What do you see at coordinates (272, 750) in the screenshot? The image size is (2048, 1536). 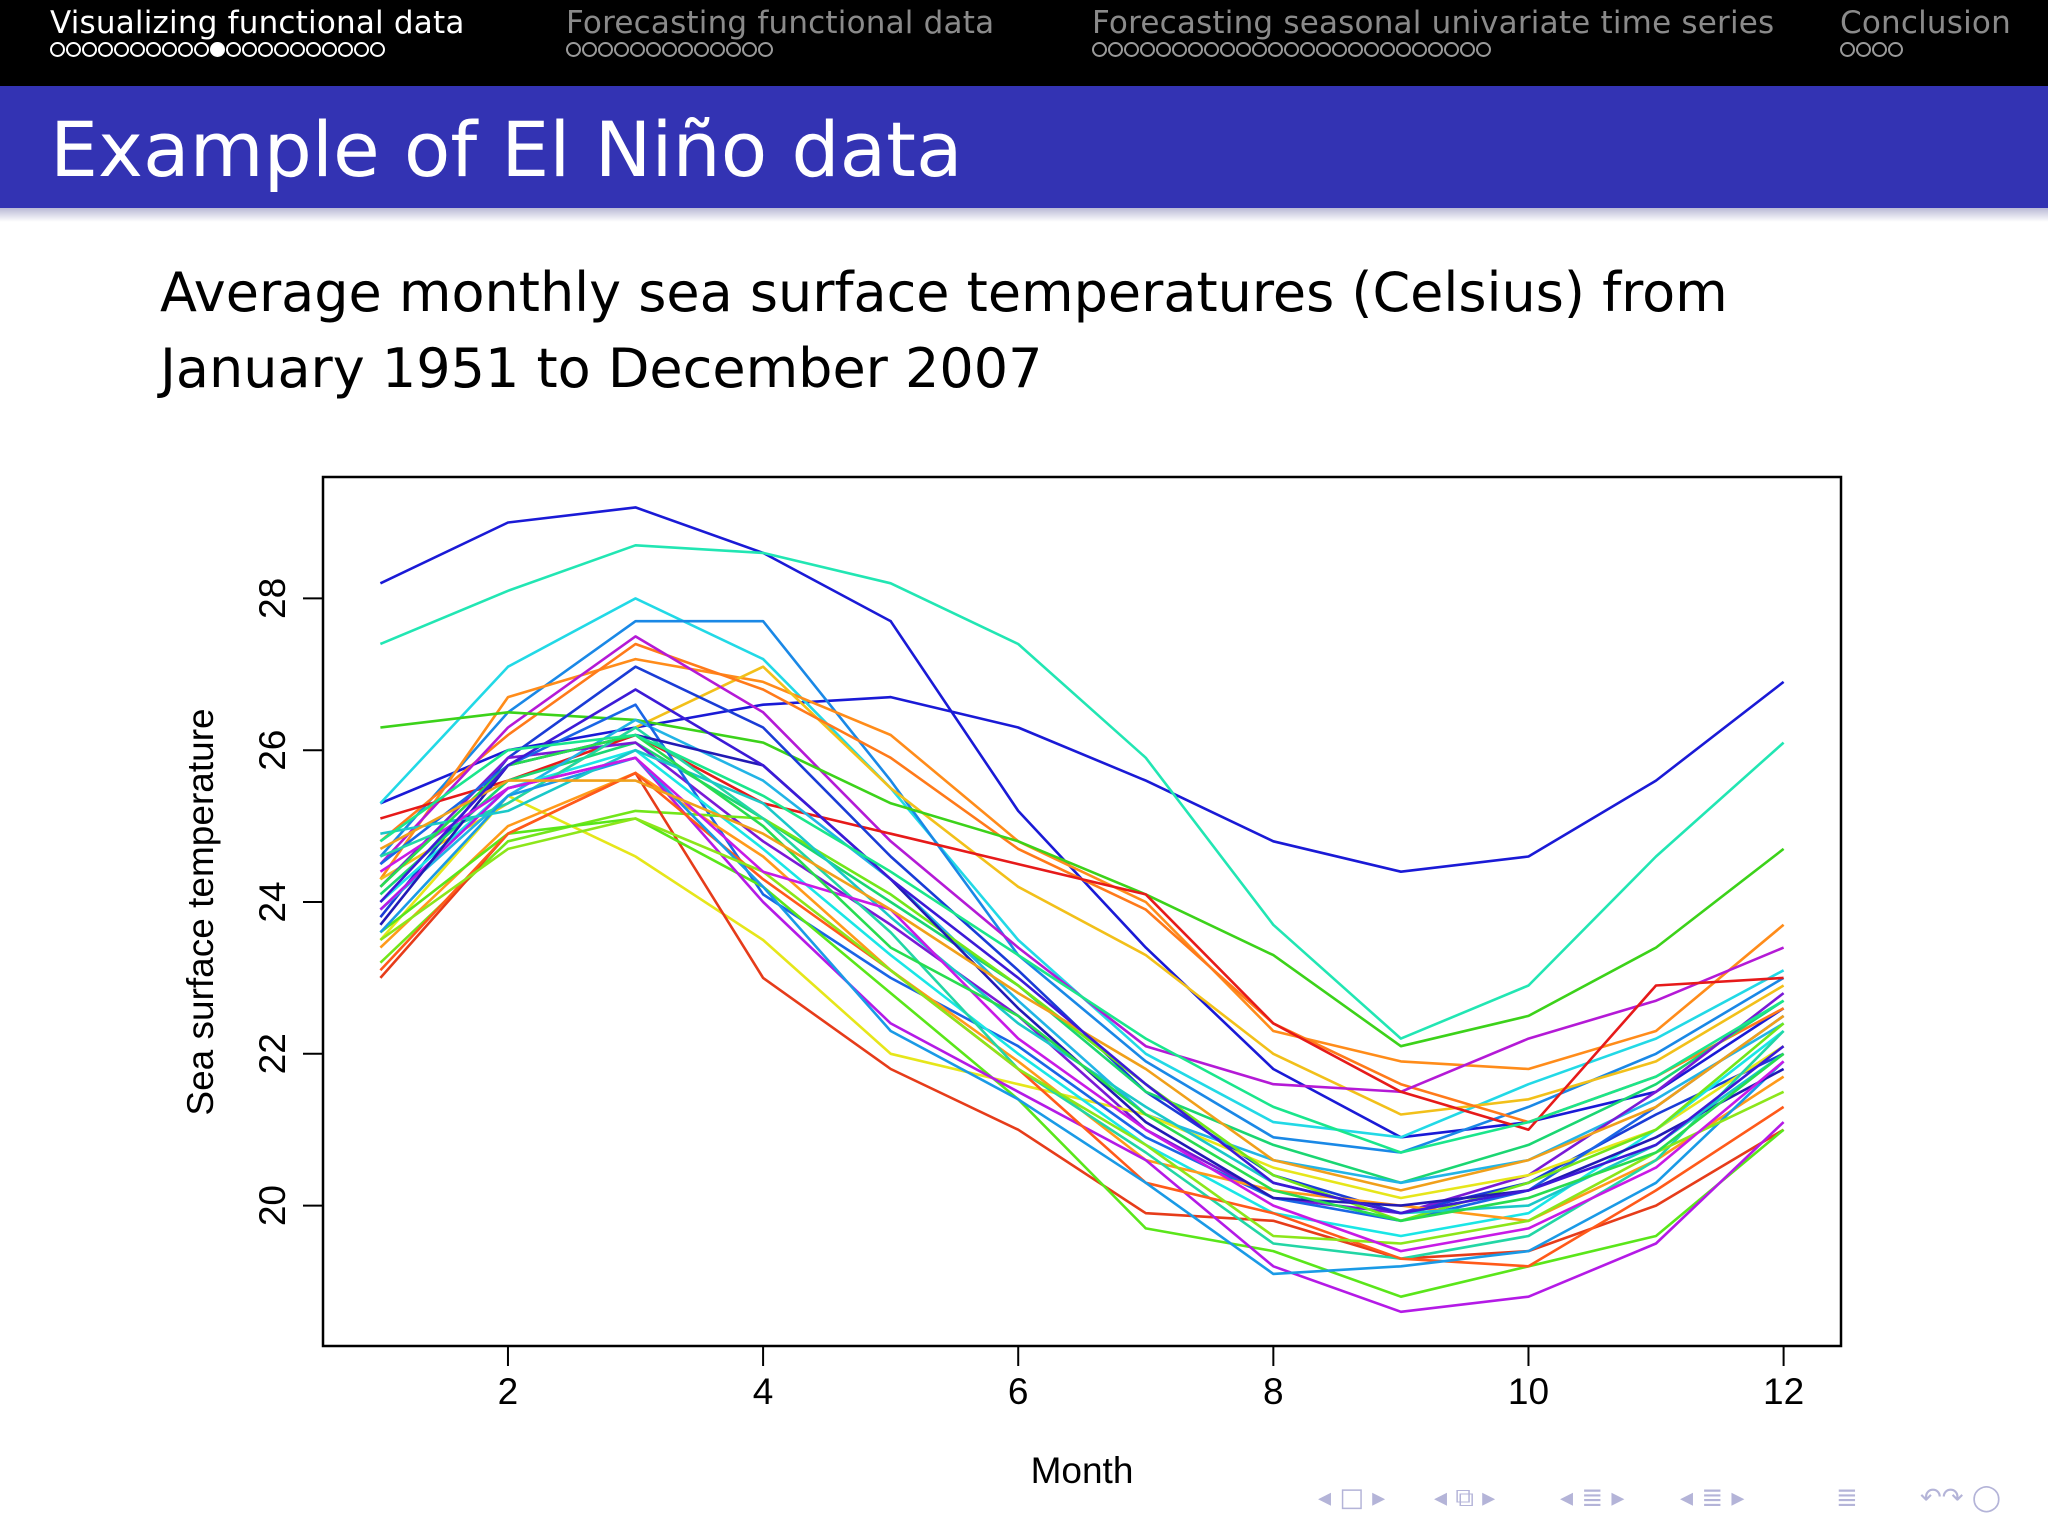 I see `y-tick-label: 26` at bounding box center [272, 750].